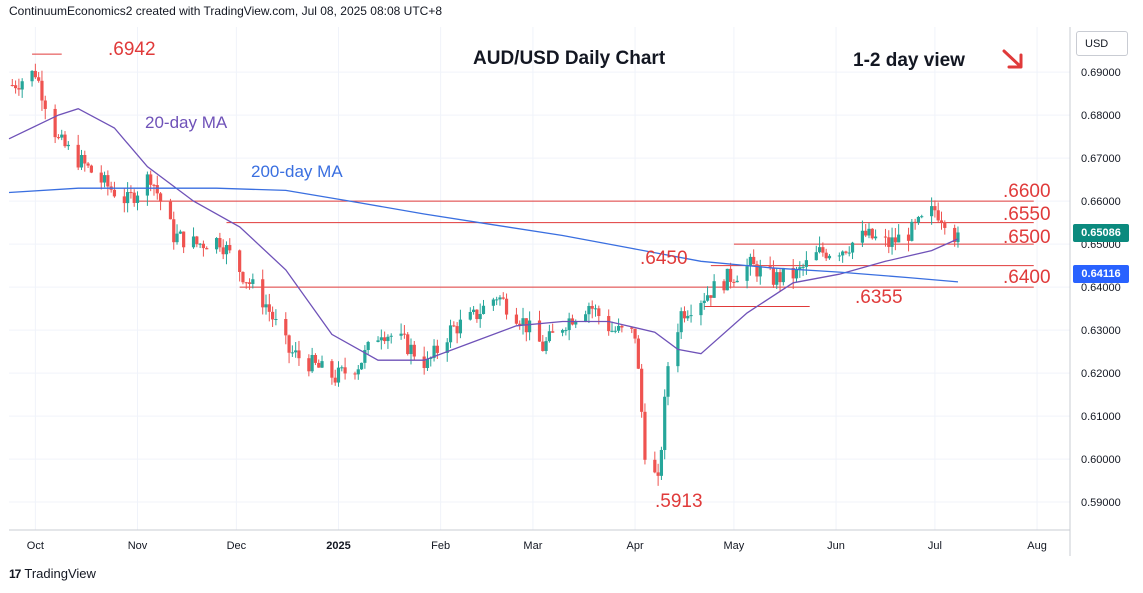  Describe the element at coordinates (532, 546) in the screenshot. I see `time-tick-label: Mar` at that location.